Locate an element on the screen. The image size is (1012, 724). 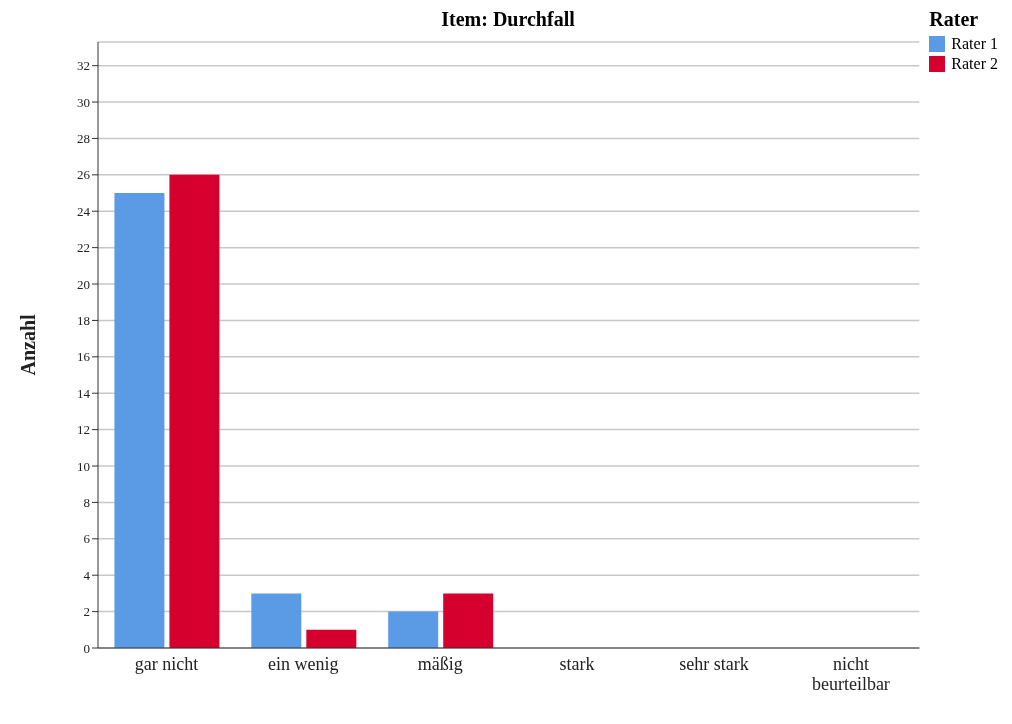
y-tick-label: 28 is located at coordinates (83, 139).